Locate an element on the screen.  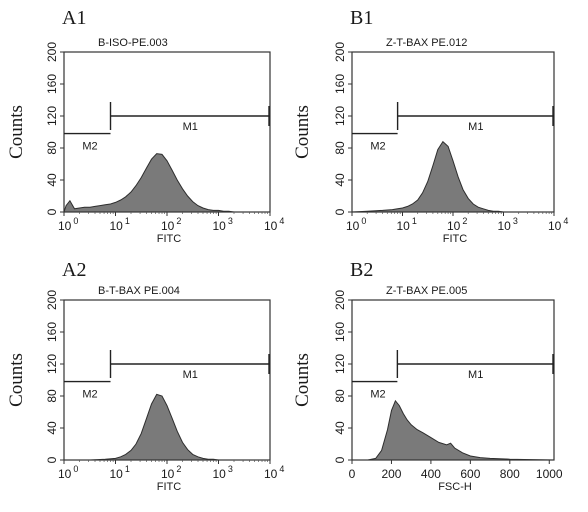
panel-label: A1 is located at coordinates (74, 18).